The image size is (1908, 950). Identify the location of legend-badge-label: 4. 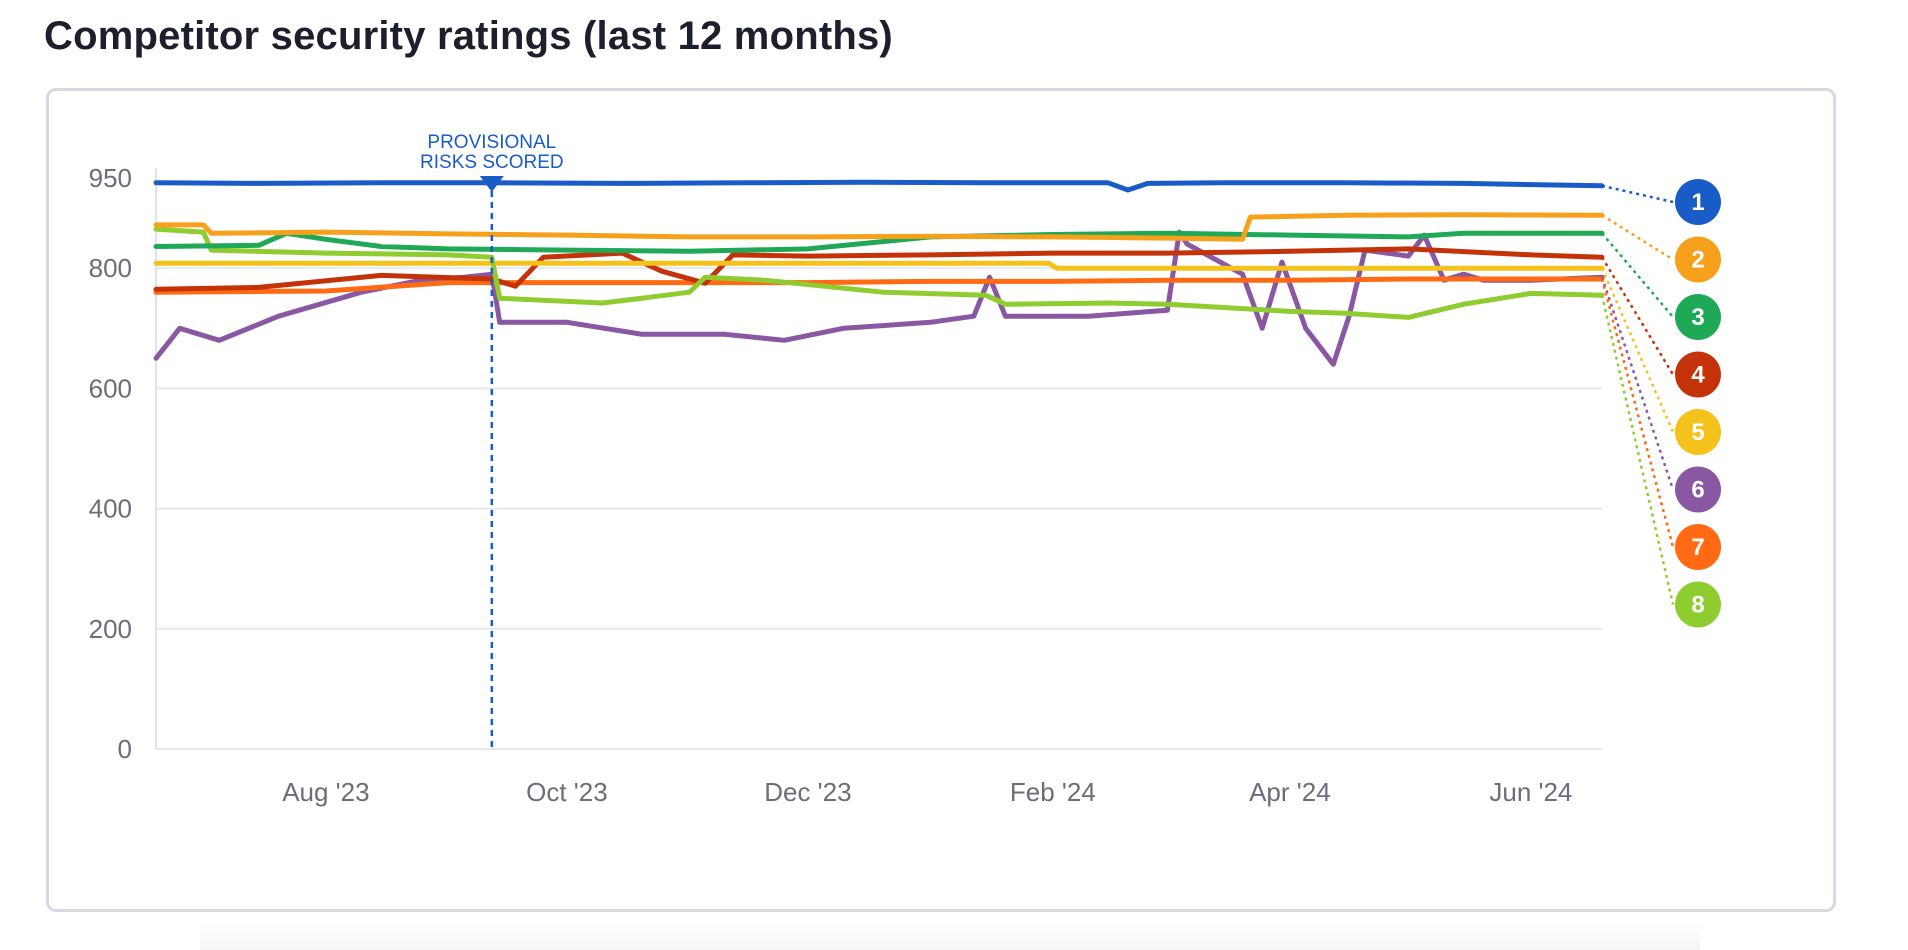
(1698, 375).